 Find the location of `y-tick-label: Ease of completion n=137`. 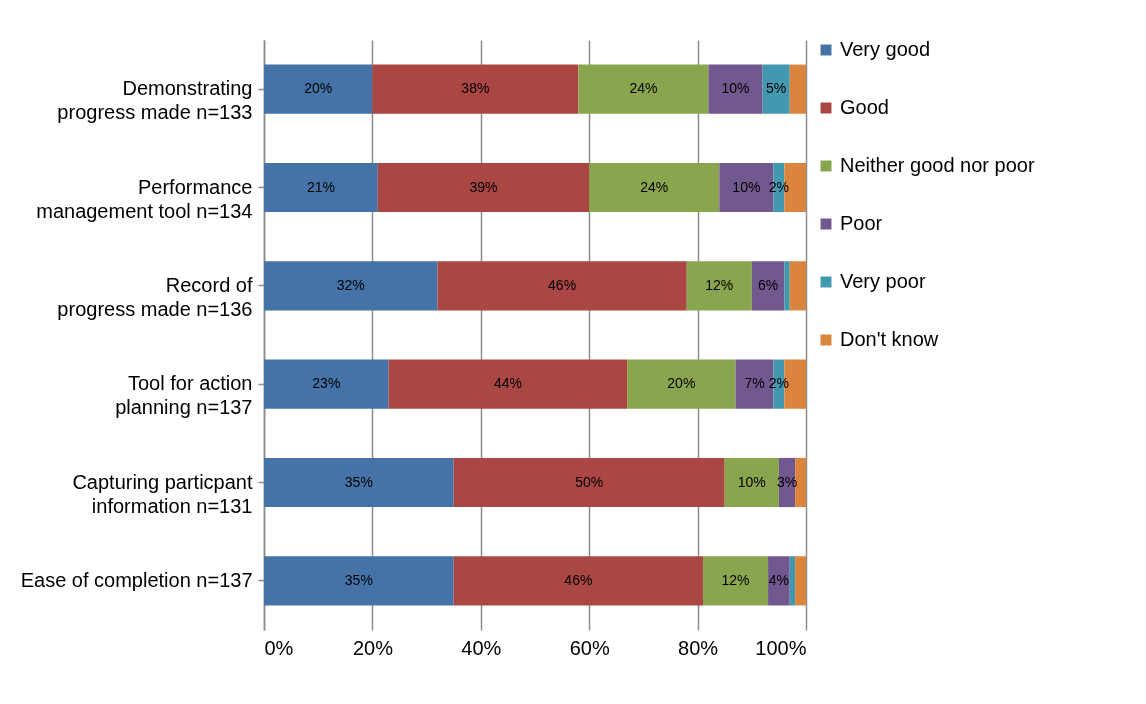

y-tick-label: Ease of completion n=137 is located at coordinates (136, 579).